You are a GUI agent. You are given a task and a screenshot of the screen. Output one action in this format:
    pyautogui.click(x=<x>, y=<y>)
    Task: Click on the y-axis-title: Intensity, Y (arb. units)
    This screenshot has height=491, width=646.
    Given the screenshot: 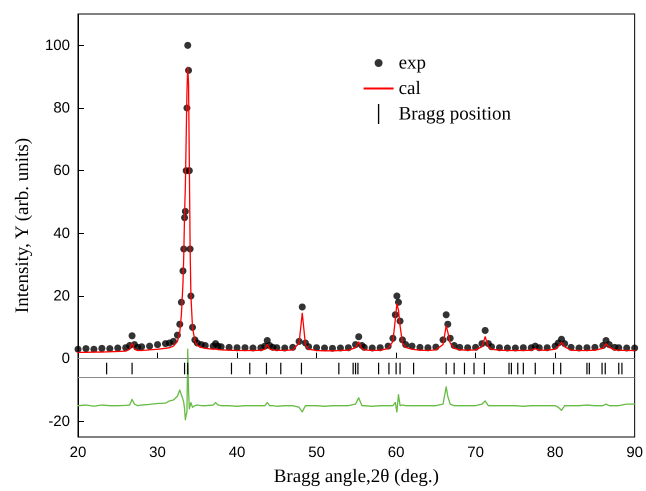 What is the action you would take?
    pyautogui.click(x=22, y=226)
    